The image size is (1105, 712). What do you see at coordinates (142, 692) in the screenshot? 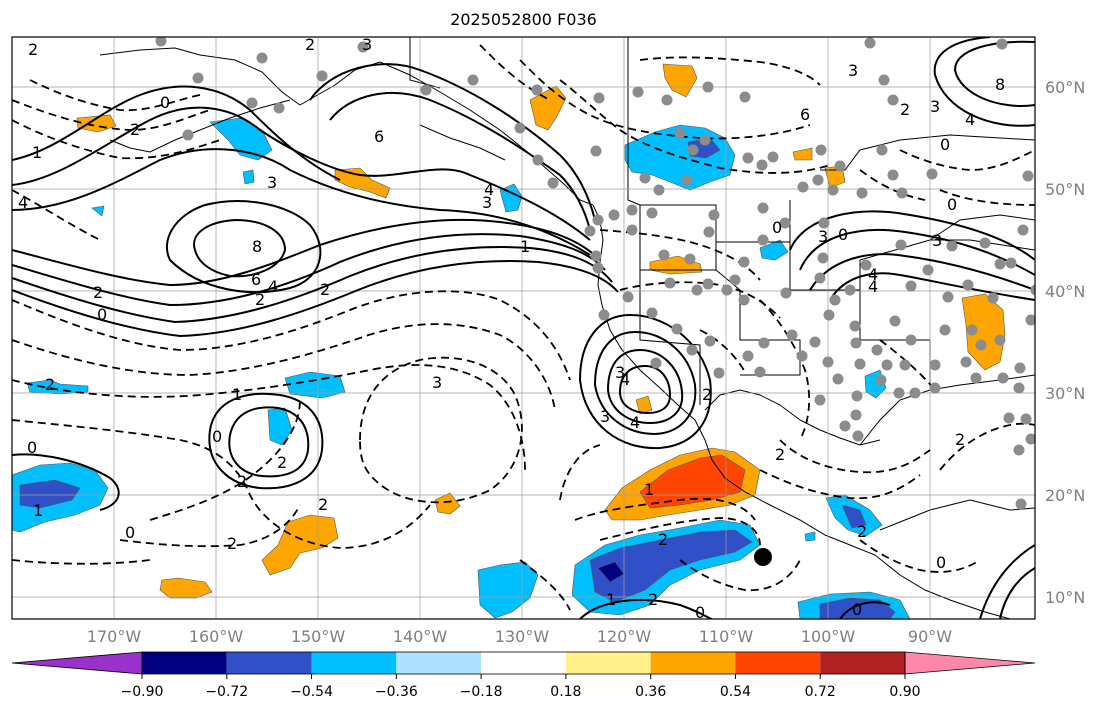
I see `colorbar-label: −0.90` at bounding box center [142, 692].